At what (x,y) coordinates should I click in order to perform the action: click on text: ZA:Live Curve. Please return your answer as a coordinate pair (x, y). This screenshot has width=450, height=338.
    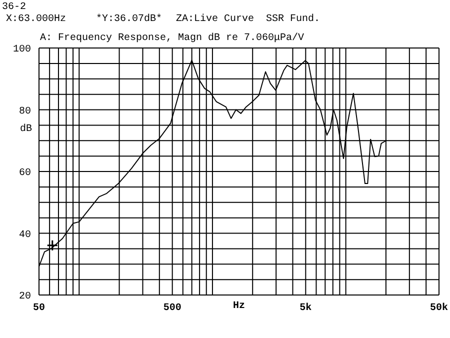
    Looking at the image, I should click on (215, 19).